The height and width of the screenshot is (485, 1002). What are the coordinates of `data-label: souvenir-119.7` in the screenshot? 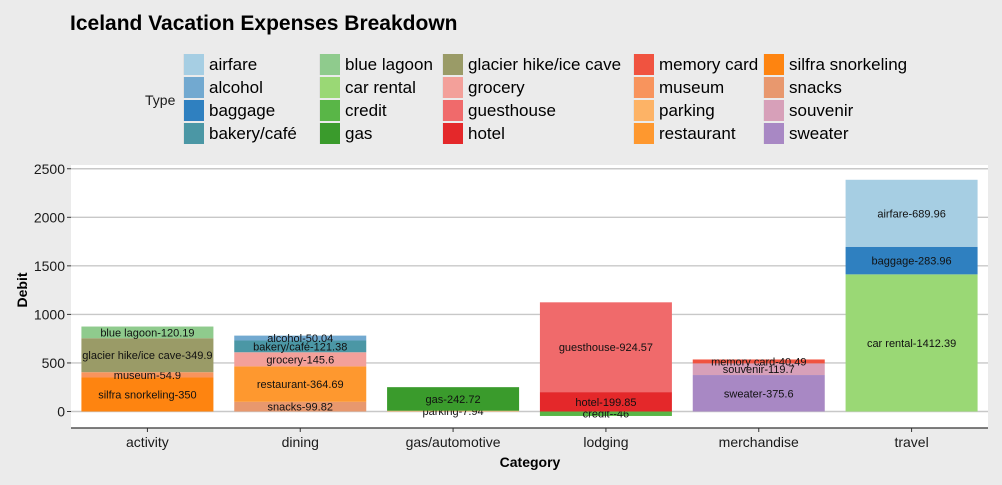 It's located at (759, 370).